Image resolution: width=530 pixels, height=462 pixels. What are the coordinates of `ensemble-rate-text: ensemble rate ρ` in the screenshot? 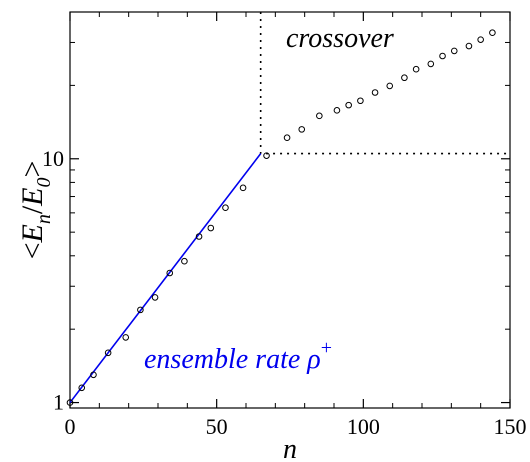 It's located at (232, 359).